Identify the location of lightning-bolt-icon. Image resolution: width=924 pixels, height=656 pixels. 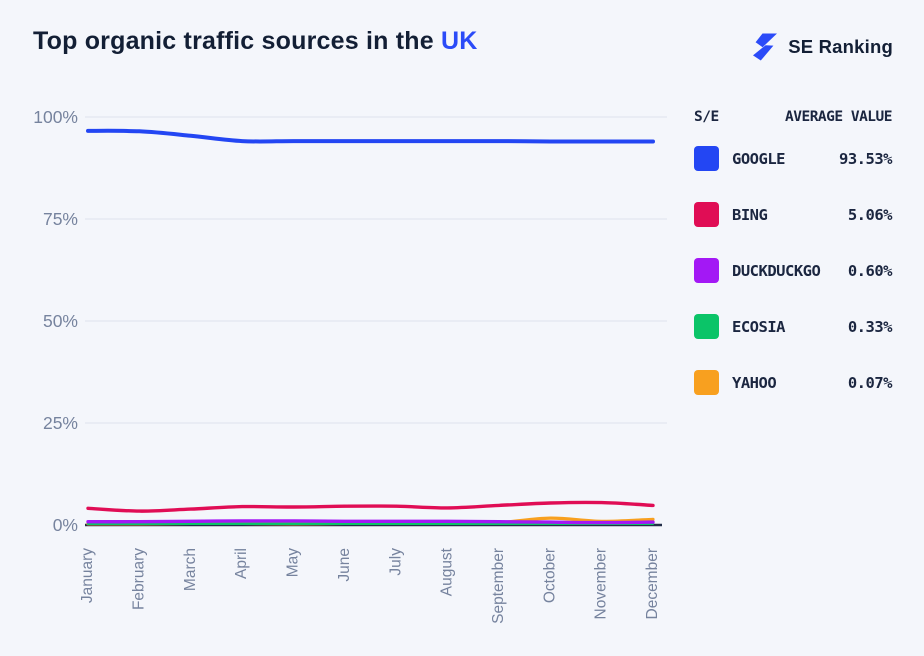
(765, 47).